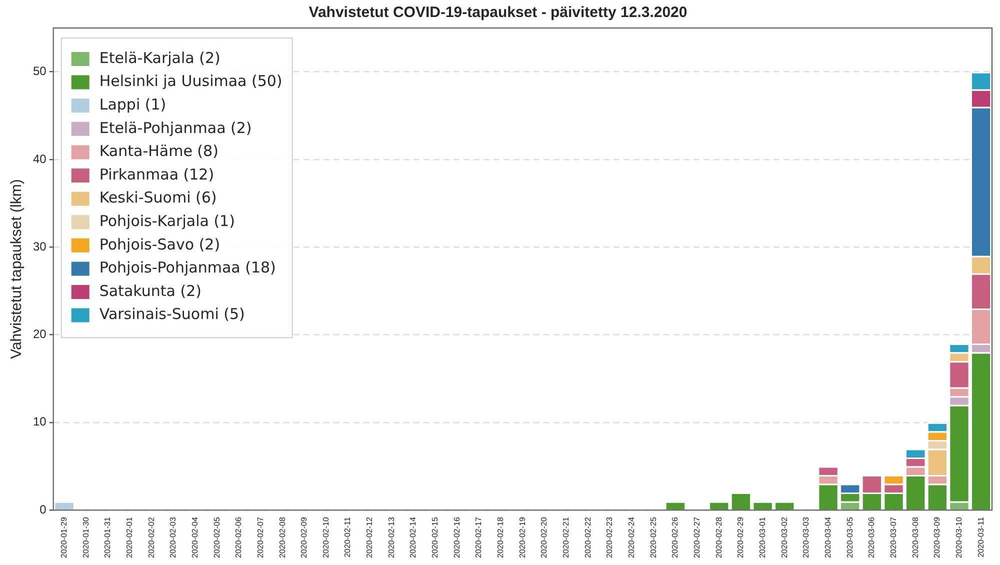 The image size is (1000, 565). I want to click on x-tick-label: 2020-02-28, so click(719, 537).